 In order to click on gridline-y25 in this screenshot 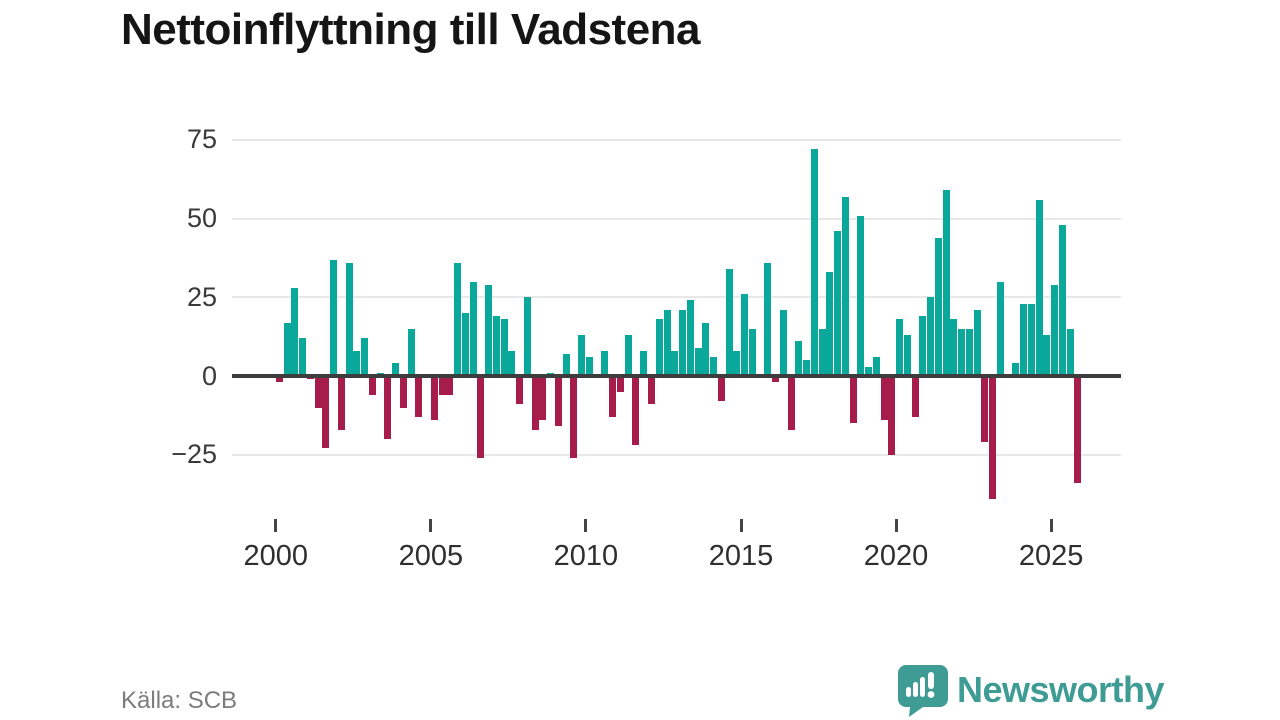, I will do `click(676, 297)`.